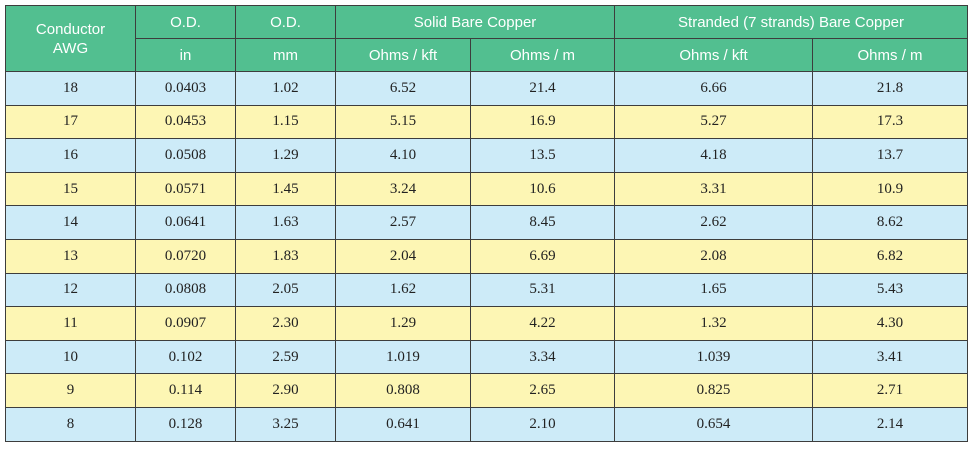  I want to click on cell-od-in: 0.114, so click(185, 390).